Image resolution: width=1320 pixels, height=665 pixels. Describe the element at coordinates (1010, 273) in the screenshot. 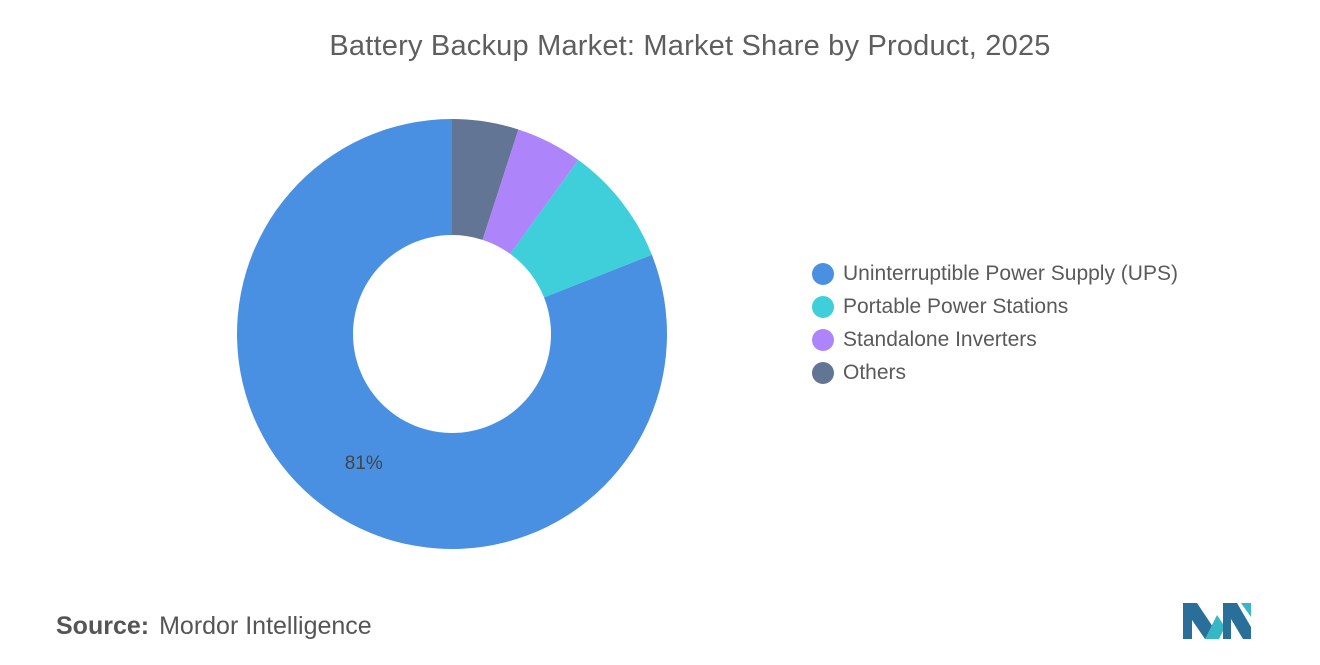

I see `legend-label: Uninterruptible Power Supply (UPS)` at that location.